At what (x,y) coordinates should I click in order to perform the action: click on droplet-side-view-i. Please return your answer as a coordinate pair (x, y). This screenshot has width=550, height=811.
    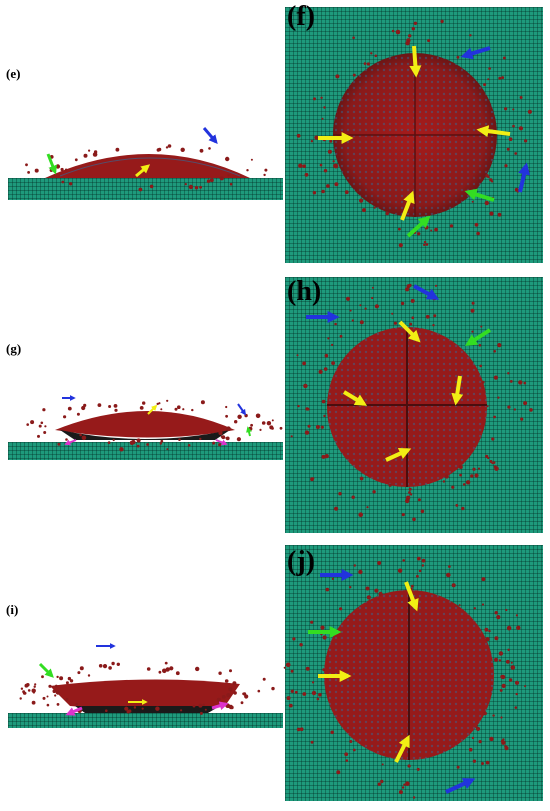
    Looking at the image, I should click on (145, 696).